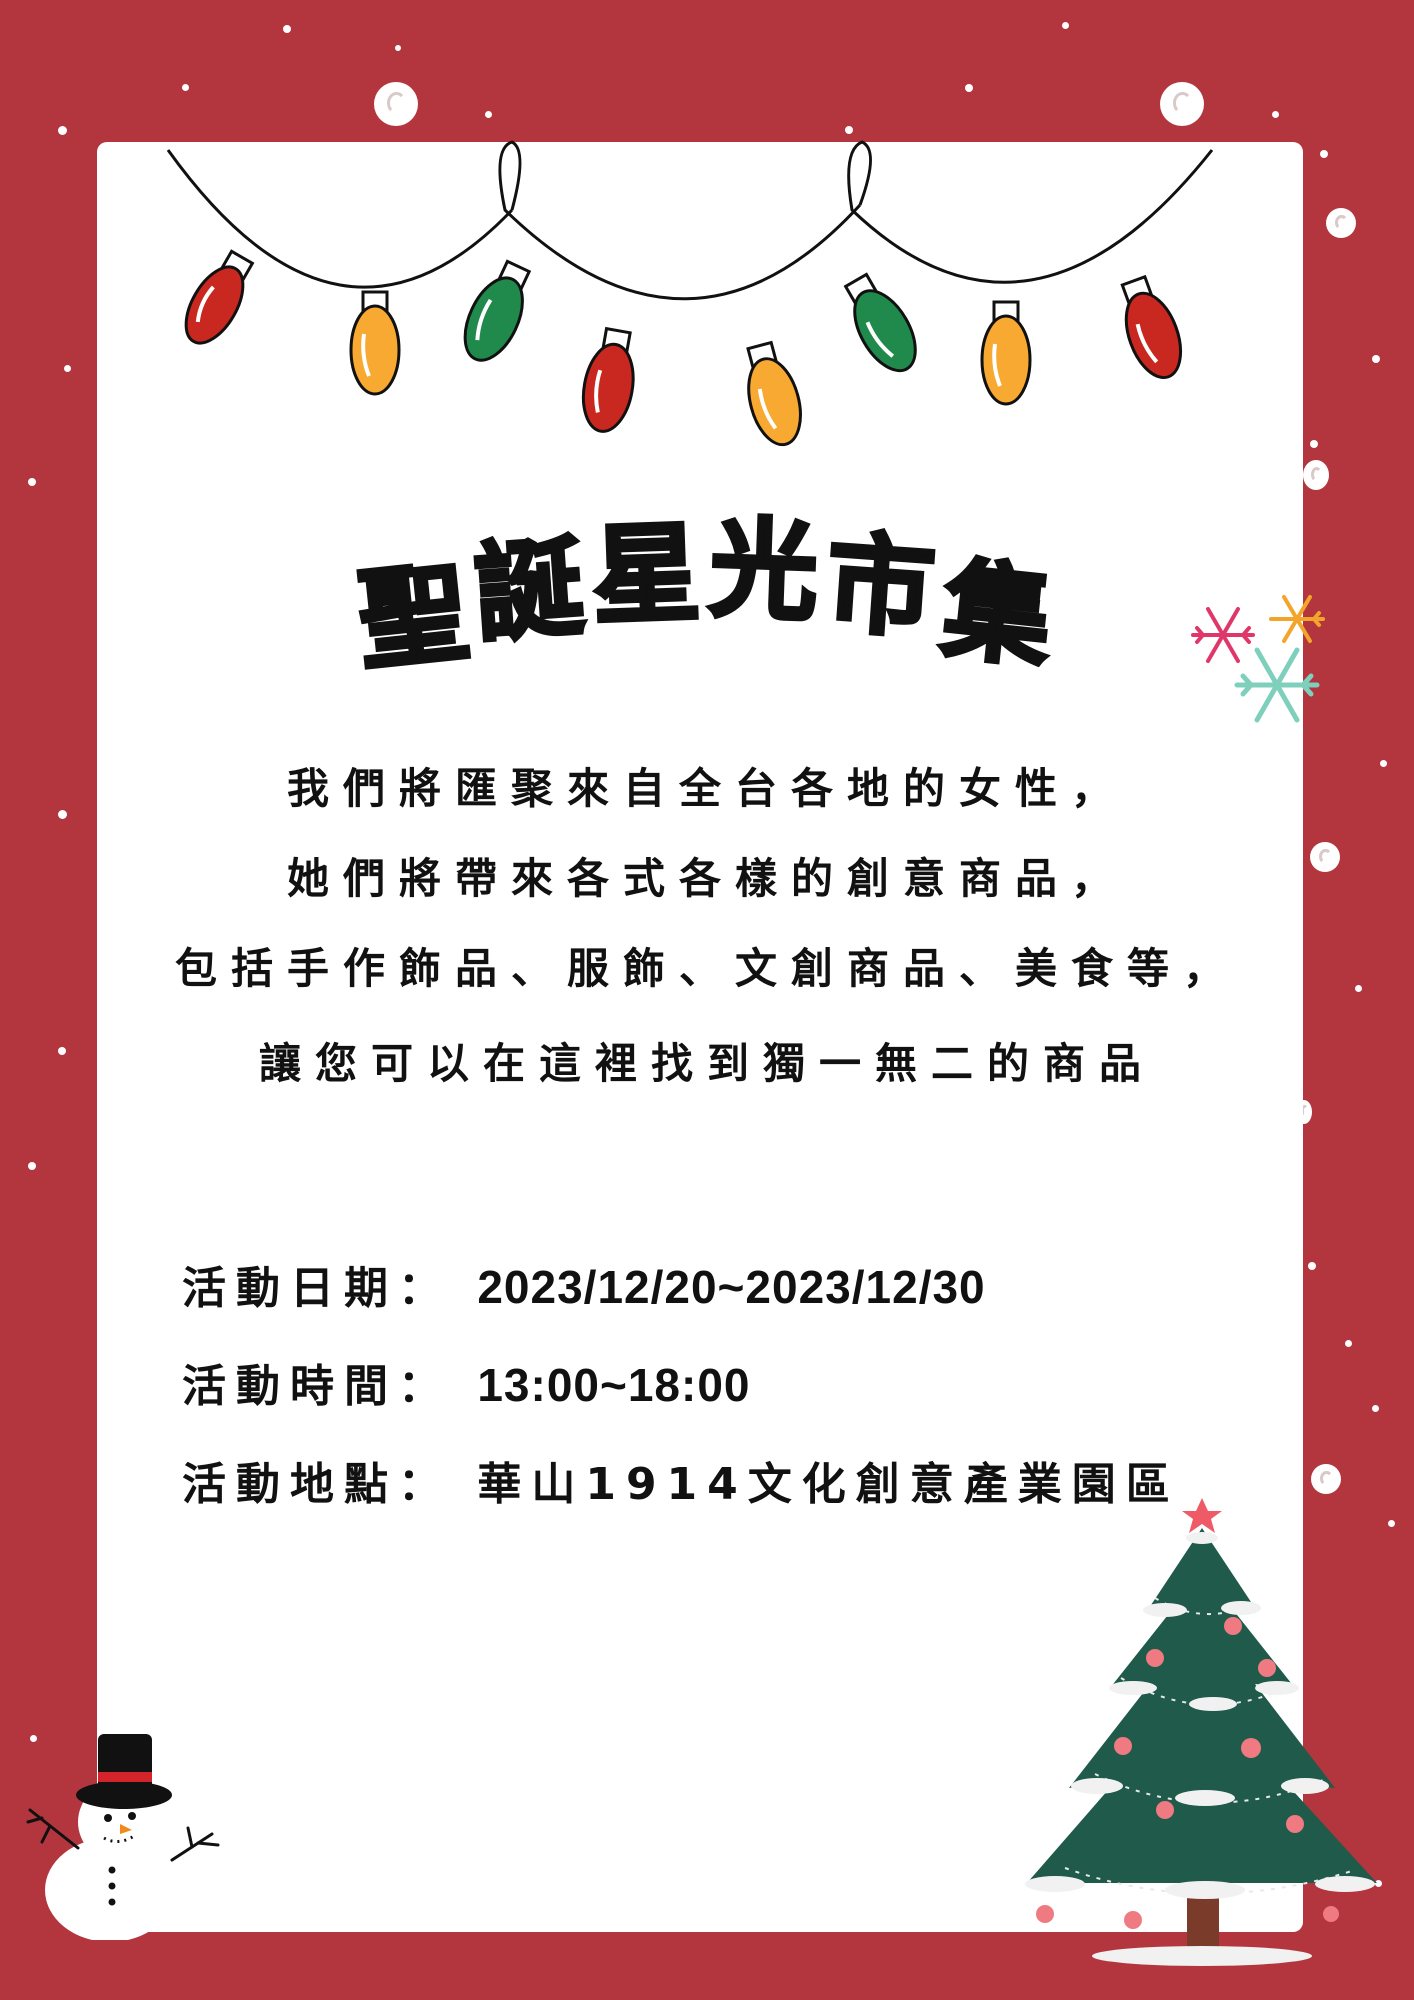  I want to click on title-char-1: 聖, so click(415, 617).